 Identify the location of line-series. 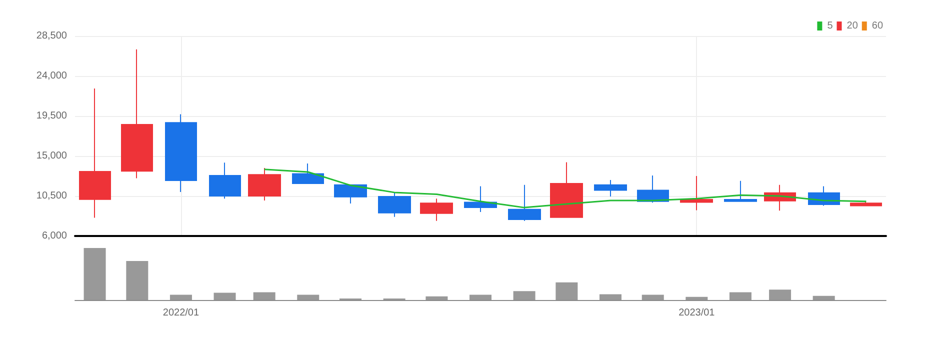
(565, 188).